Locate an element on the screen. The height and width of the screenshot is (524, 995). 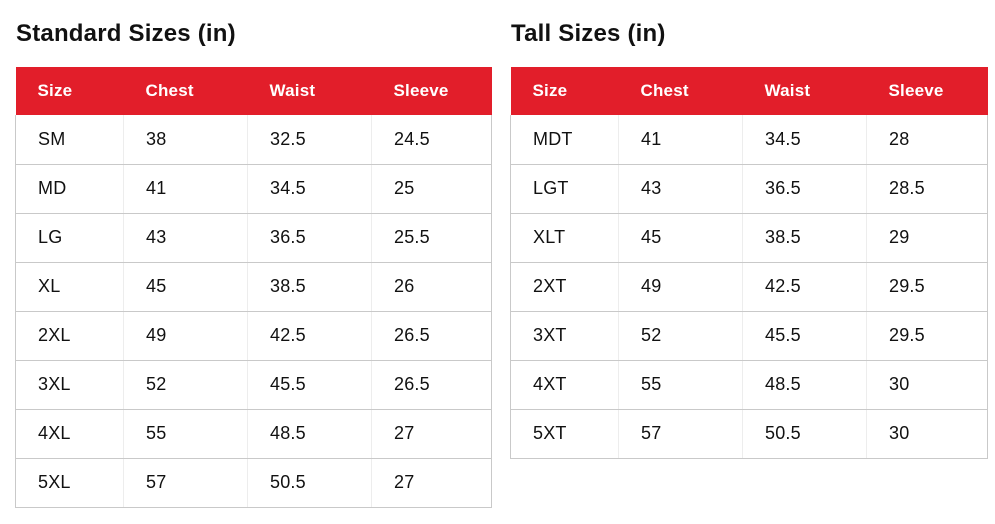
table-row: 4XL 55 48.5 27 is located at coordinates (253, 434).